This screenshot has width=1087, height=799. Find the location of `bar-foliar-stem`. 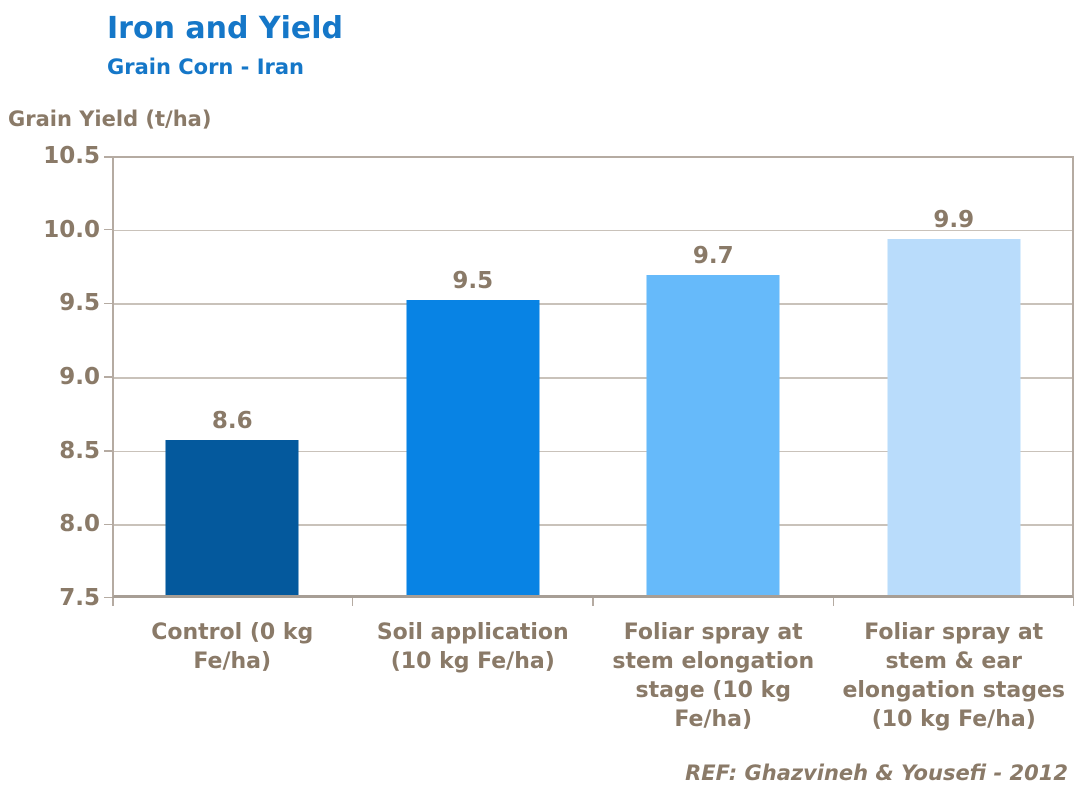

bar-foliar-stem is located at coordinates (713, 436).